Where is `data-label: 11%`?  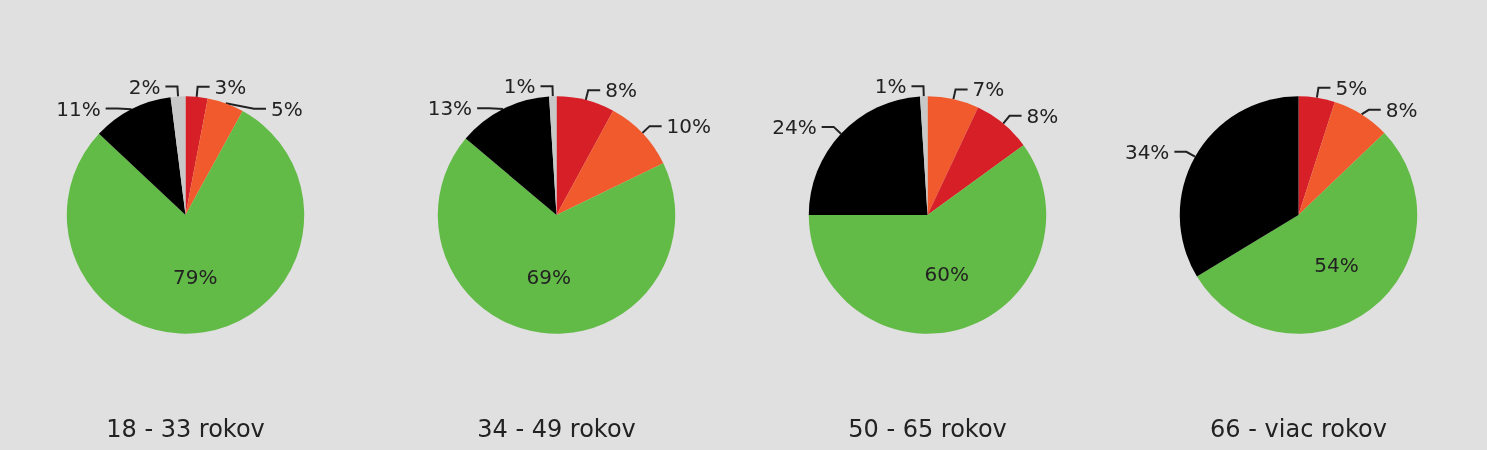 data-label: 11% is located at coordinates (78, 108).